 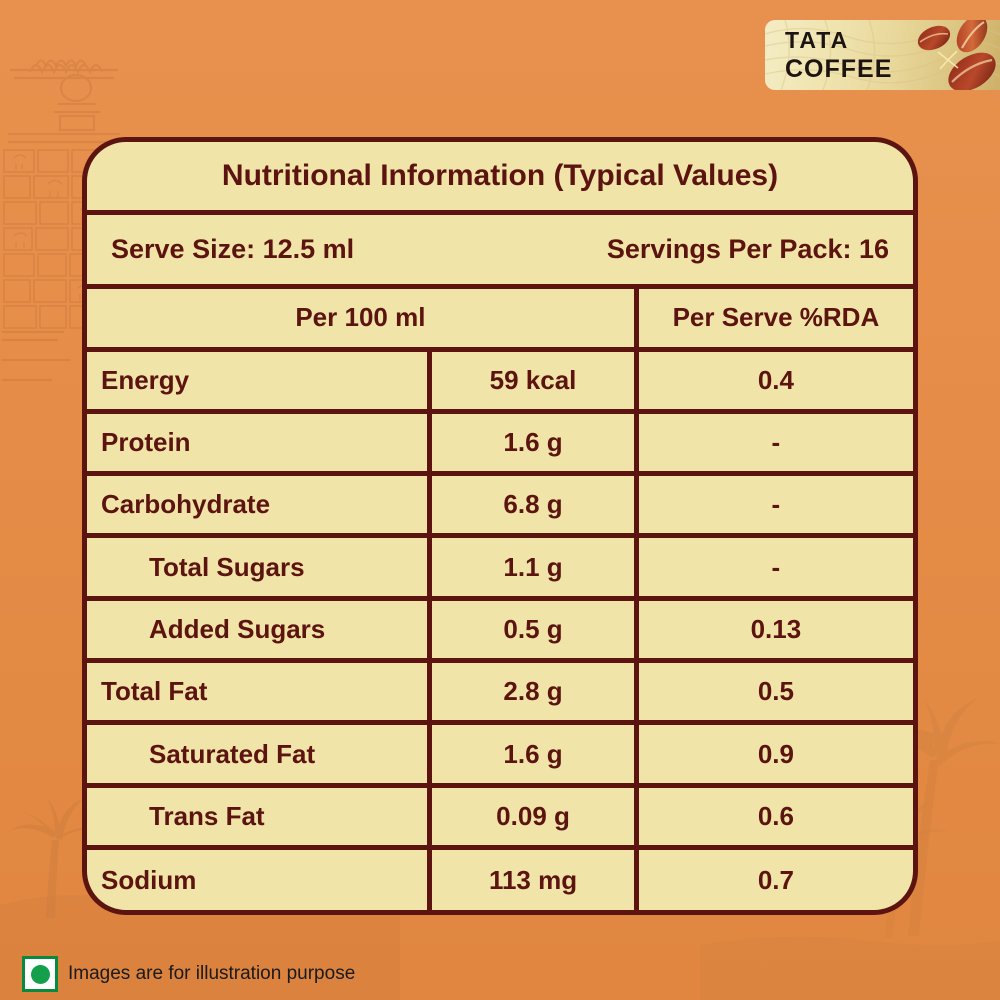 I want to click on table-row: Sodium 113 mg 0.7, so click(x=500, y=877).